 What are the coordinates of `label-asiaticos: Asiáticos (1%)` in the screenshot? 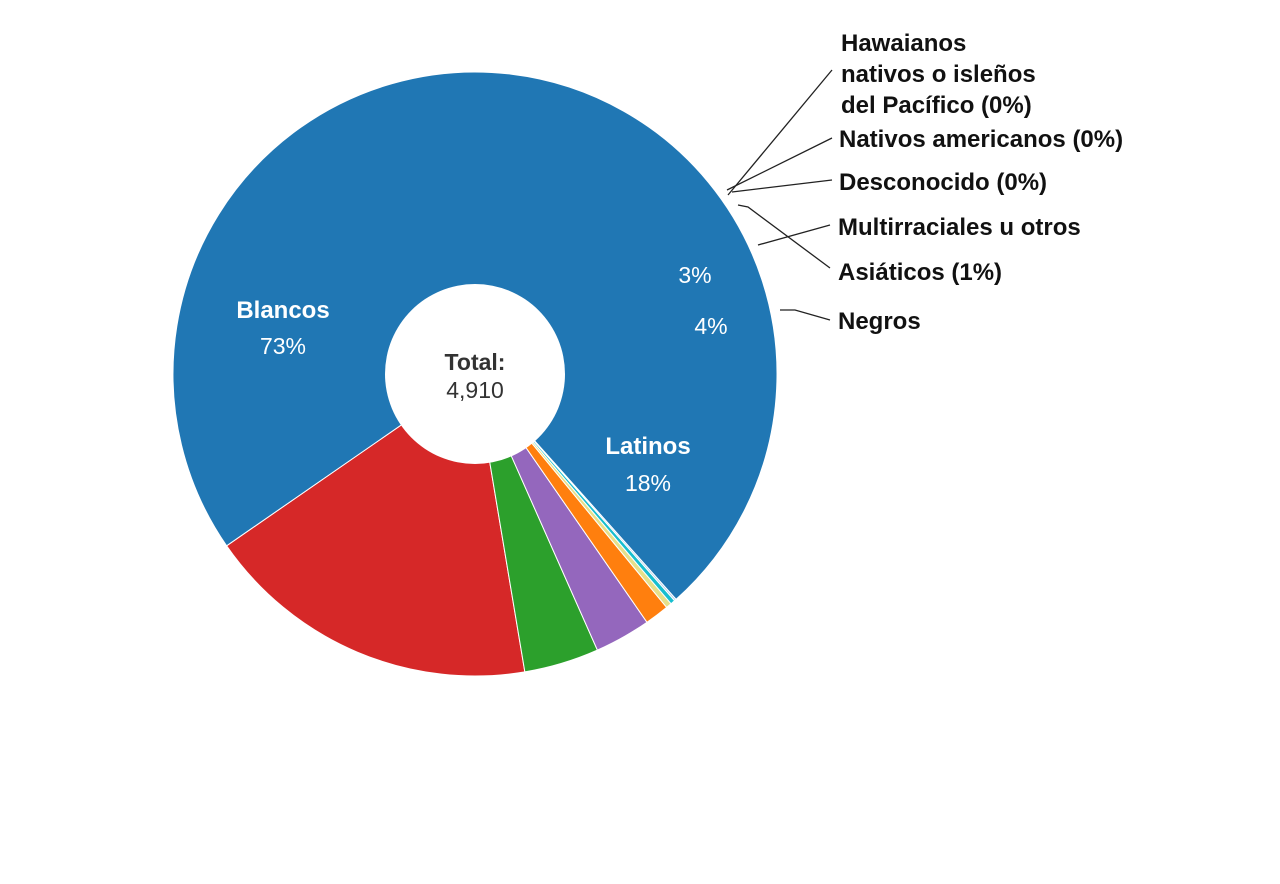 It's located at (920, 272).